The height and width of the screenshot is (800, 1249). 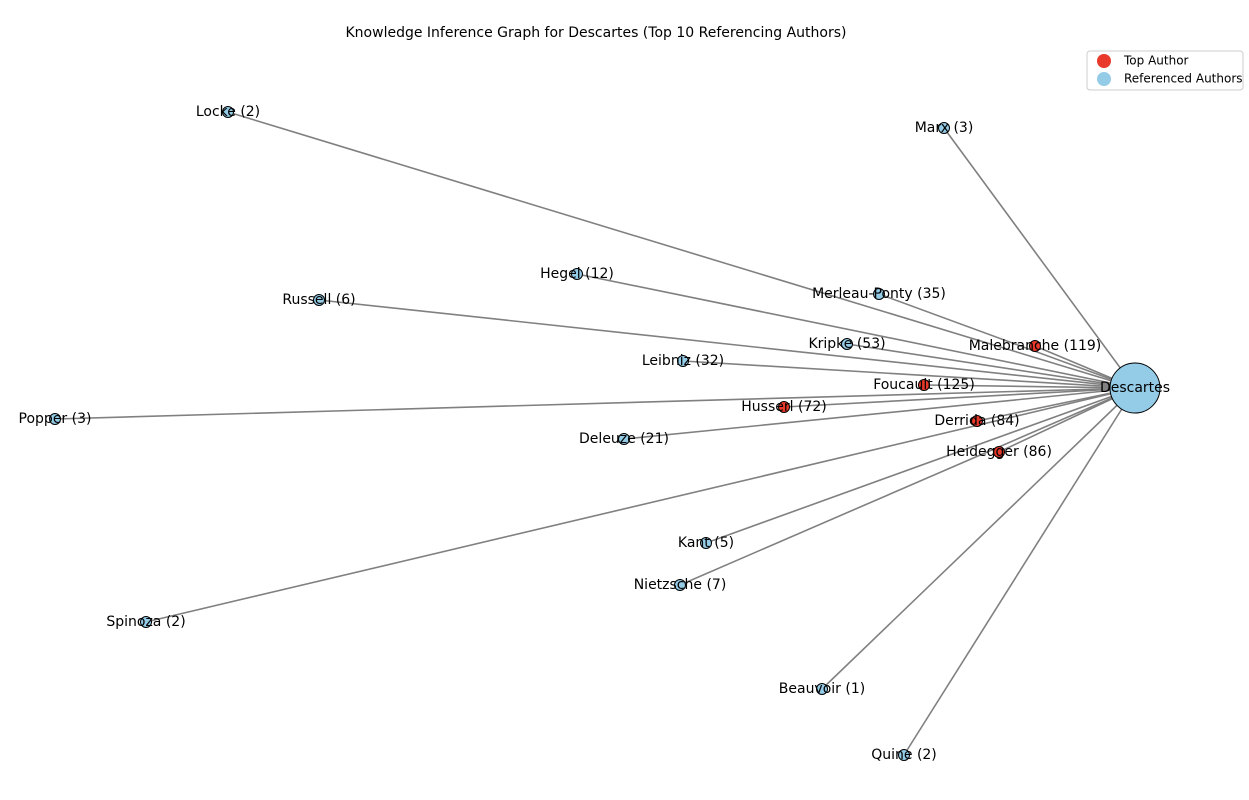 I want to click on node-label: Spinoza (2), so click(x=145, y=622).